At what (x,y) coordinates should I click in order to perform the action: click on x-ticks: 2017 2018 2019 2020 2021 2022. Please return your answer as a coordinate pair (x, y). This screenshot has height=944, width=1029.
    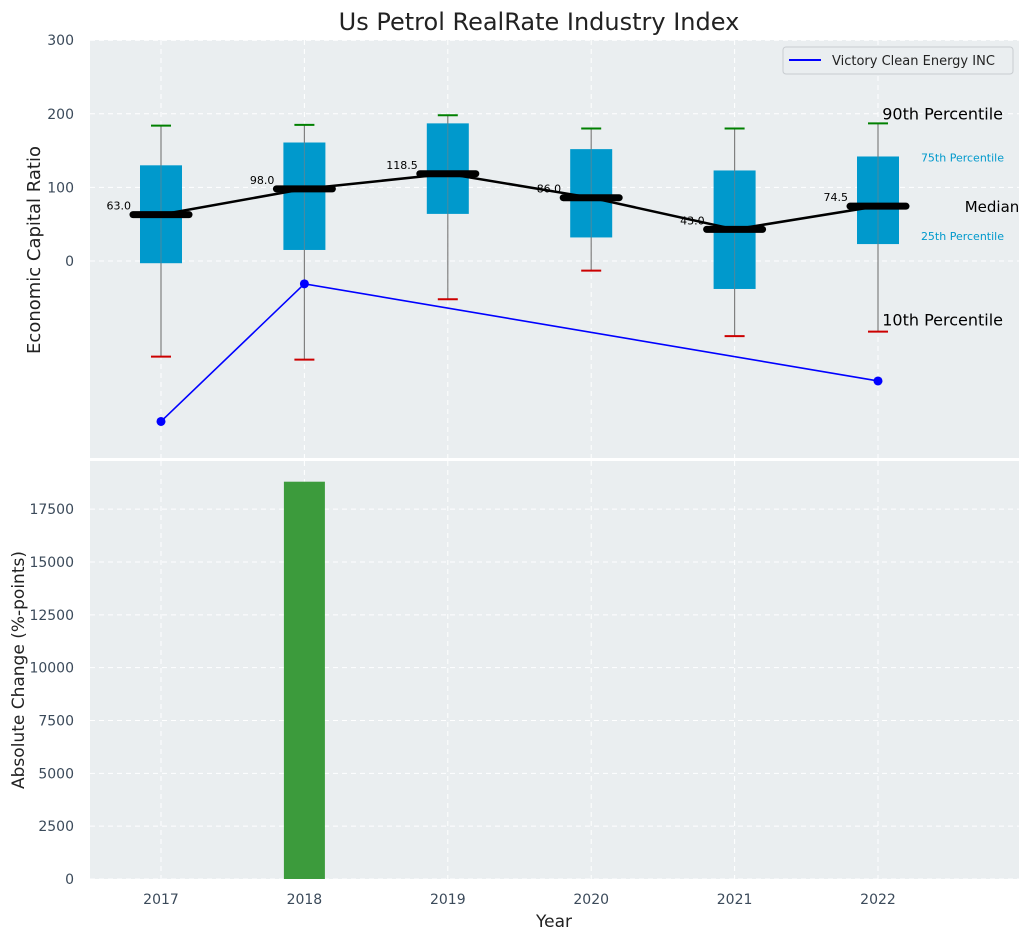
    Looking at the image, I should click on (519, 900).